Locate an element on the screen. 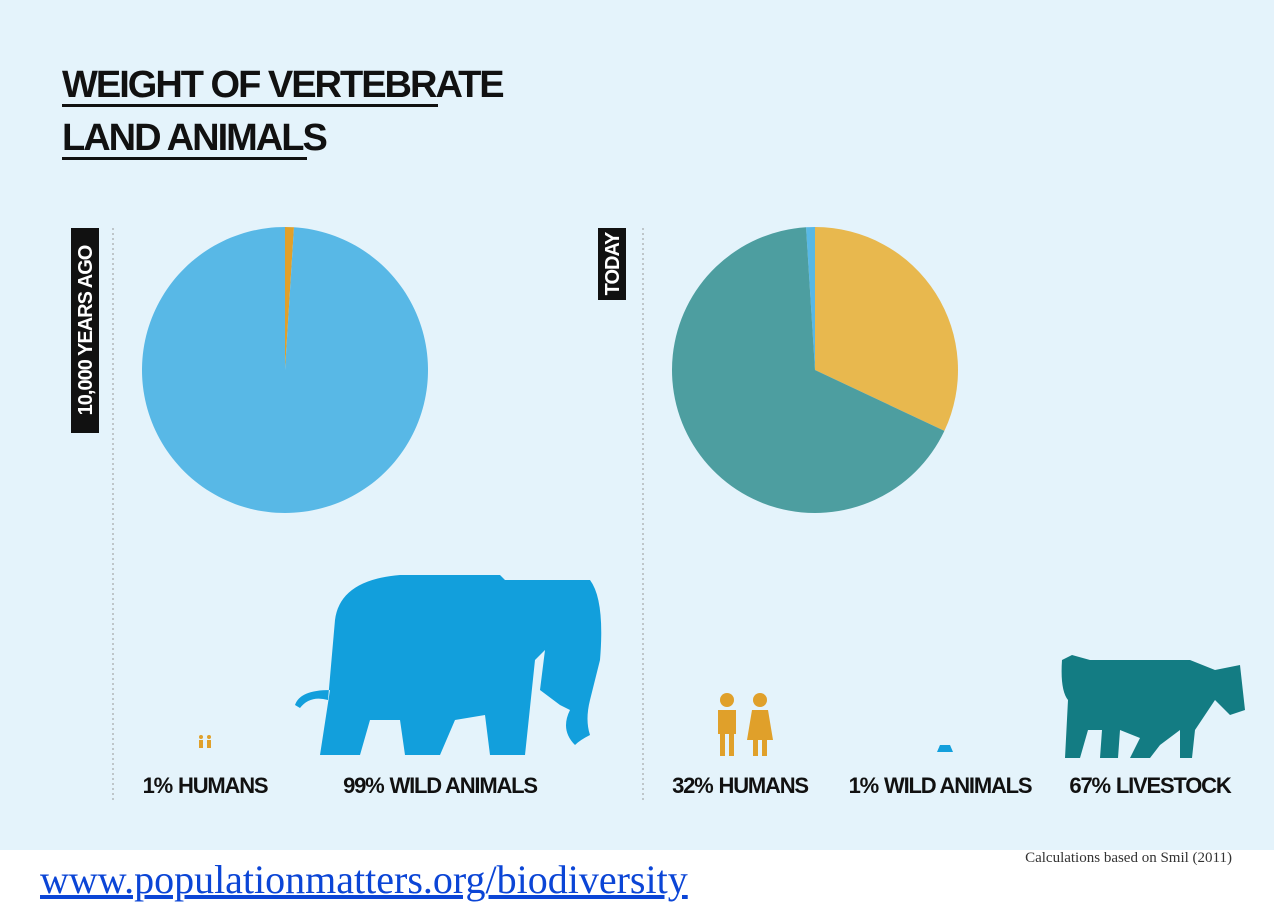  source-note: Calculations based on Smil (2011) is located at coordinates (1128, 858).